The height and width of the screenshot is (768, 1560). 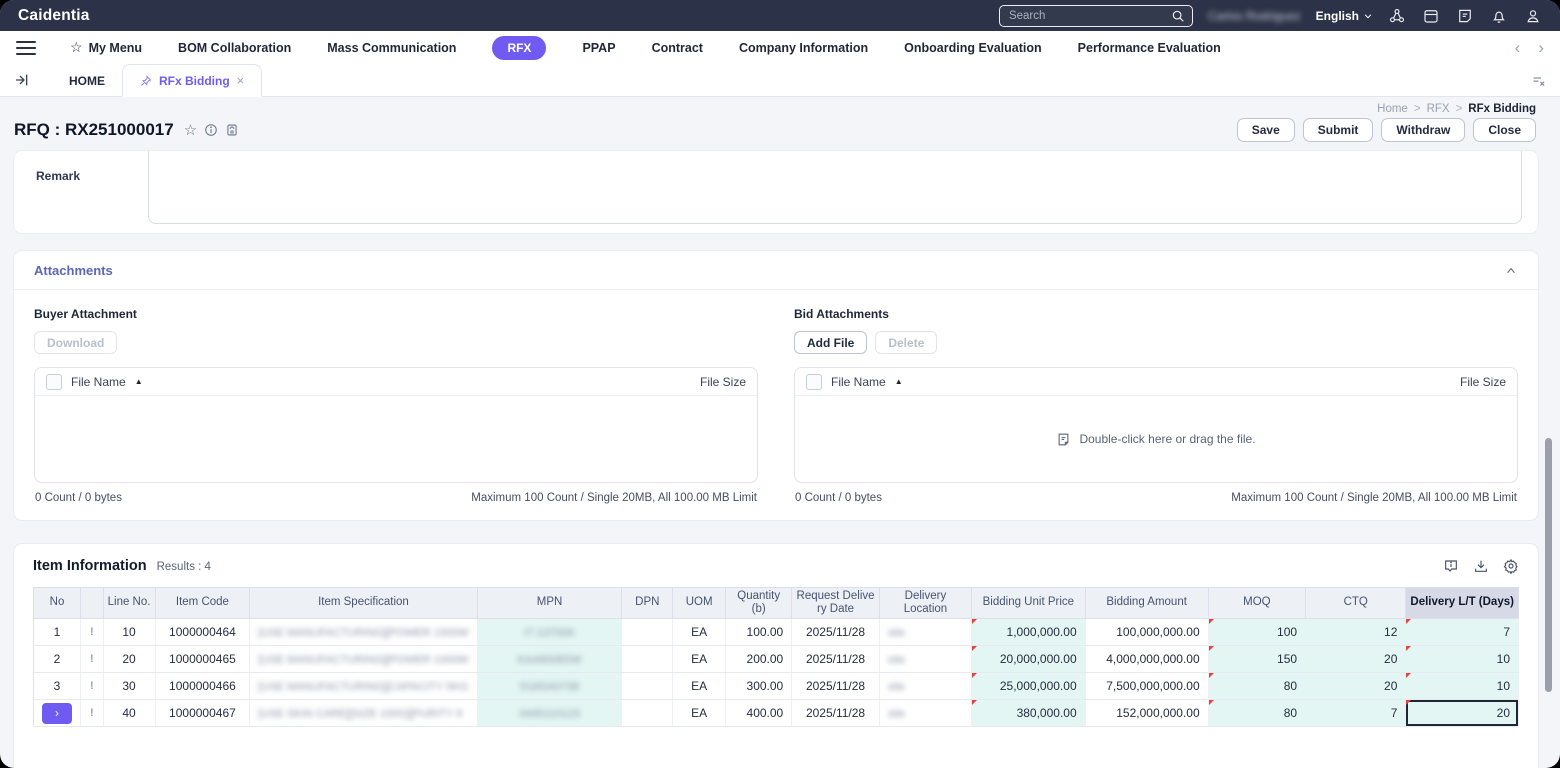 I want to click on delete-button: Delete, so click(x=906, y=342).